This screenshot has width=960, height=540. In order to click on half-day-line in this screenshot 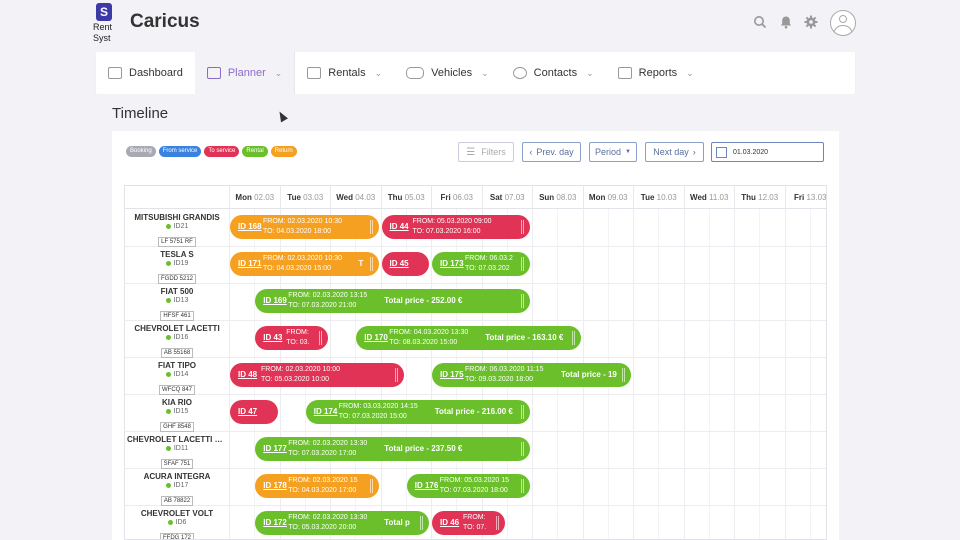, I will do `click(709, 374)`.